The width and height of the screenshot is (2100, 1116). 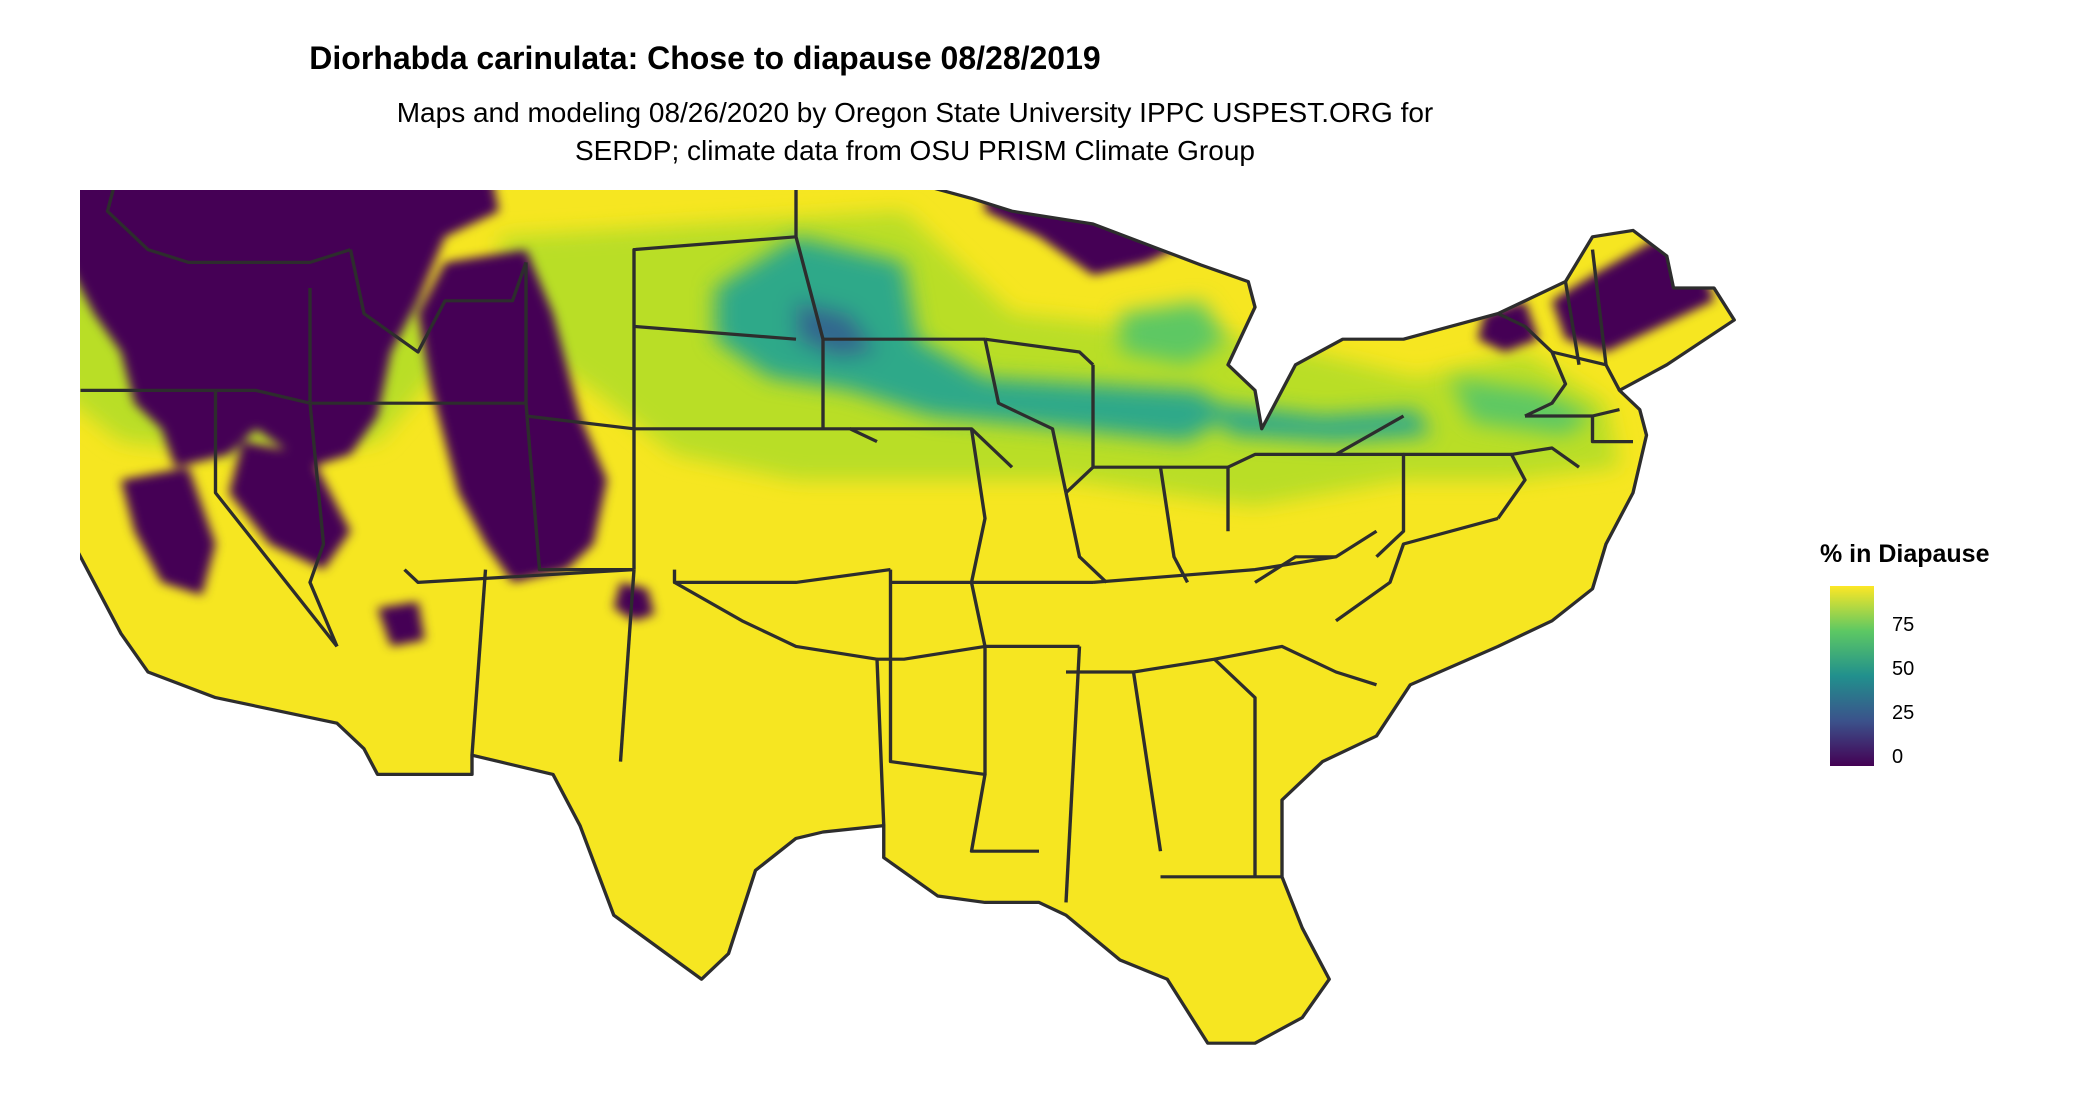 What do you see at coordinates (1905, 554) in the screenshot?
I see `legend-title: % in Diapause` at bounding box center [1905, 554].